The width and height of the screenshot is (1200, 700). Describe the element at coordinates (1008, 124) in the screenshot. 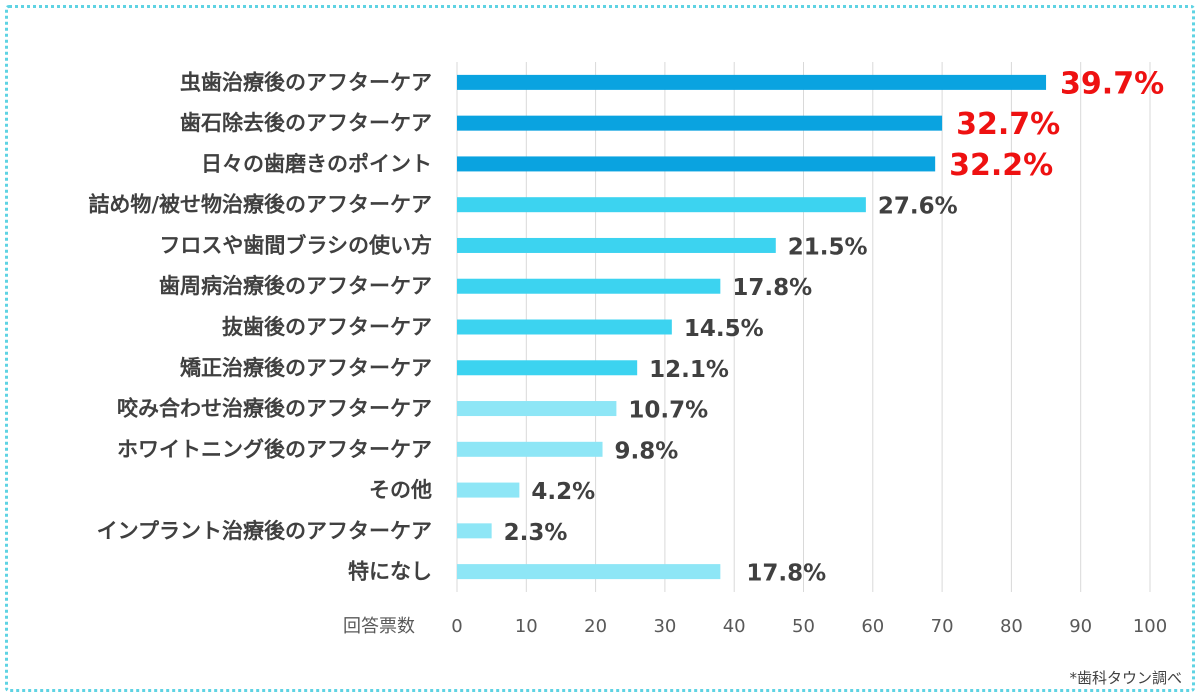

I see `value-label-1: 32.7%` at that location.